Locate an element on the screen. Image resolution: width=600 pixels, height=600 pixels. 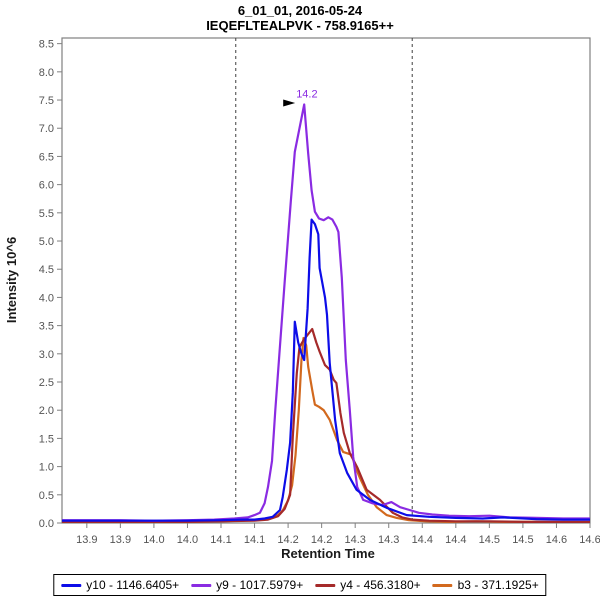
y-tick-label: 1.5 is located at coordinates (46, 439).